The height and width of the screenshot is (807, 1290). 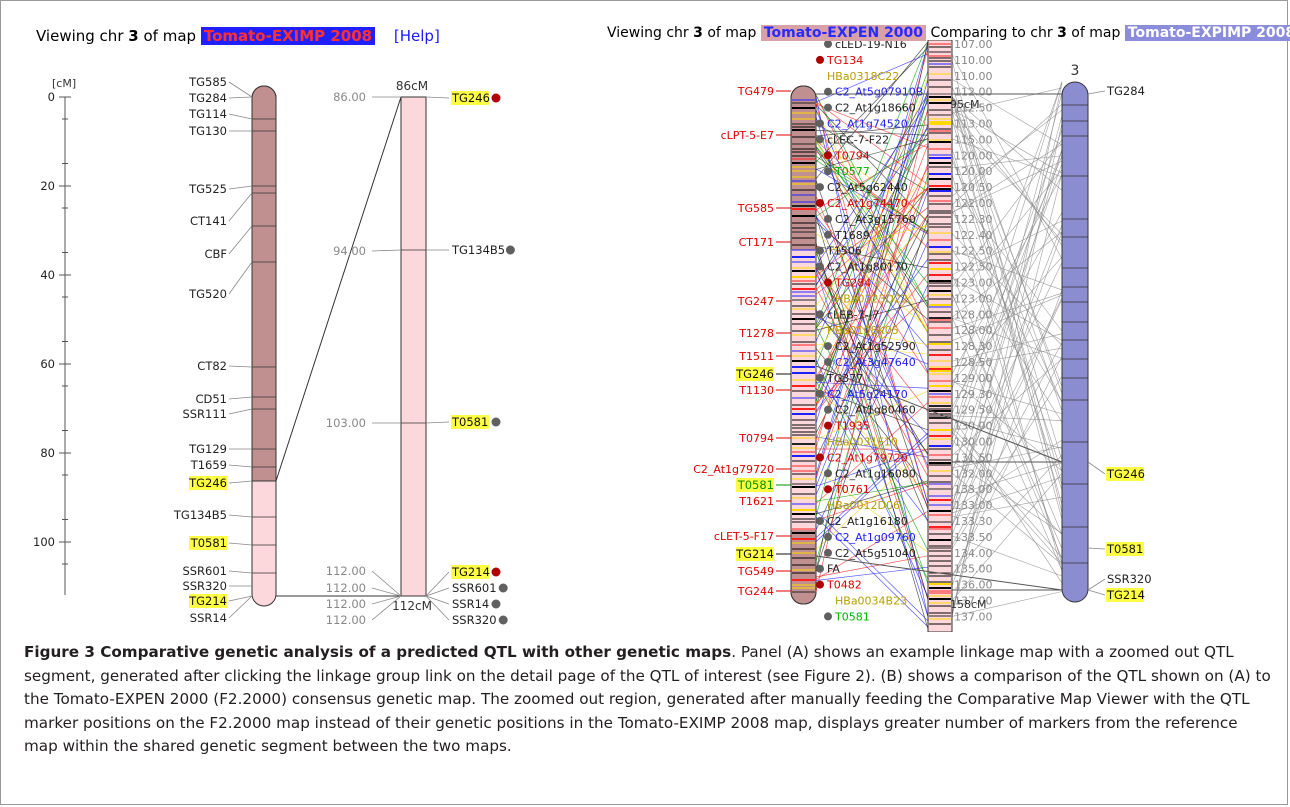 What do you see at coordinates (470, 604) in the screenshot?
I see `zoom-marker-ssr14: SSR14` at bounding box center [470, 604].